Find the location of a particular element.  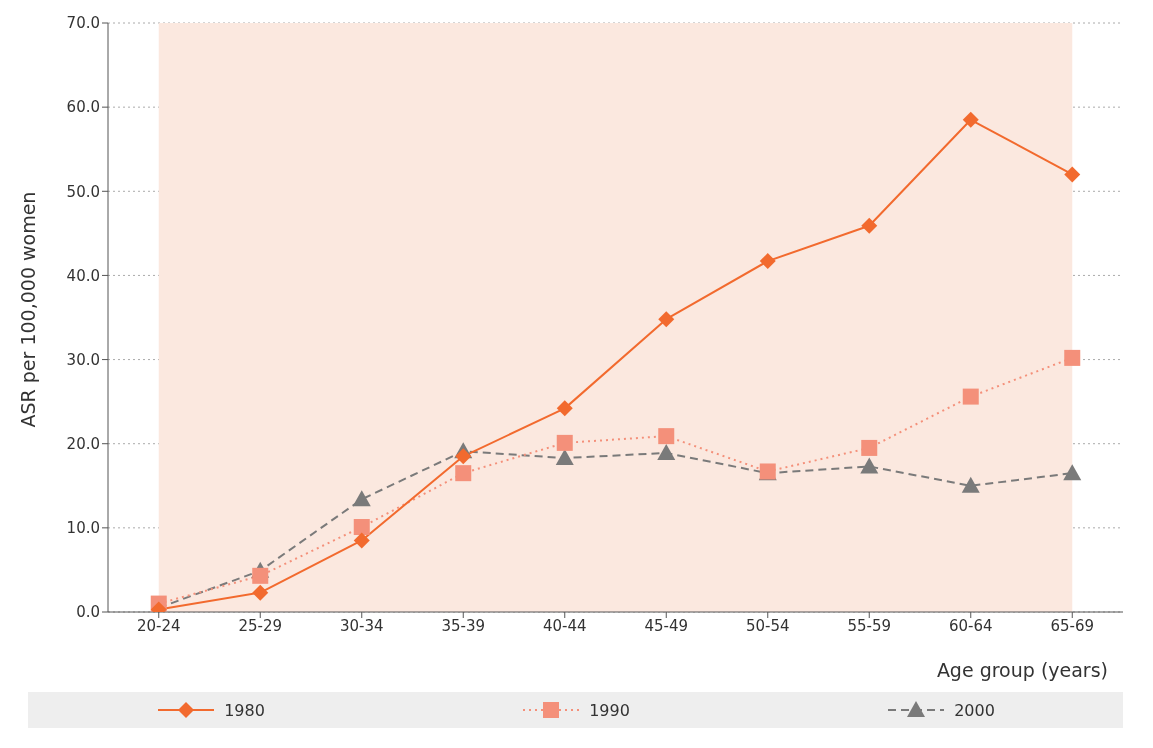

x-tick-label: 40-44 is located at coordinates (564, 625).